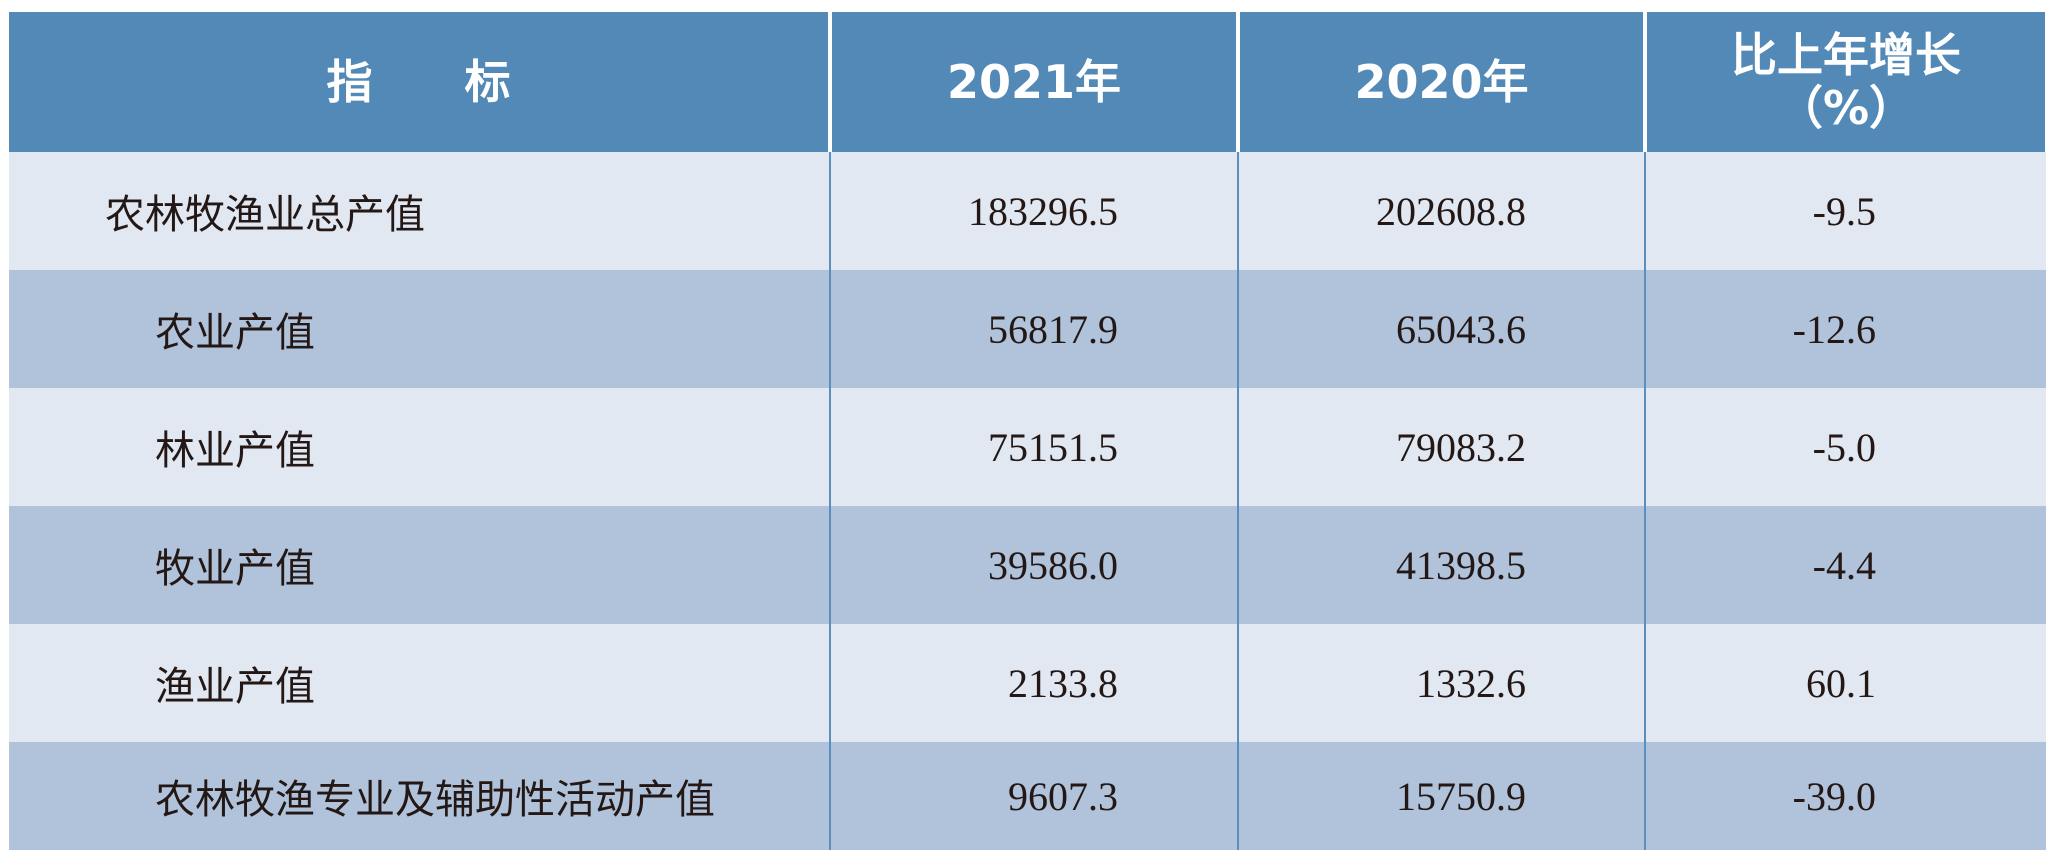 This screenshot has height=850, width=2054. Describe the element at coordinates (235, 568) in the screenshot. I see `row-label: 牧业产值` at that location.